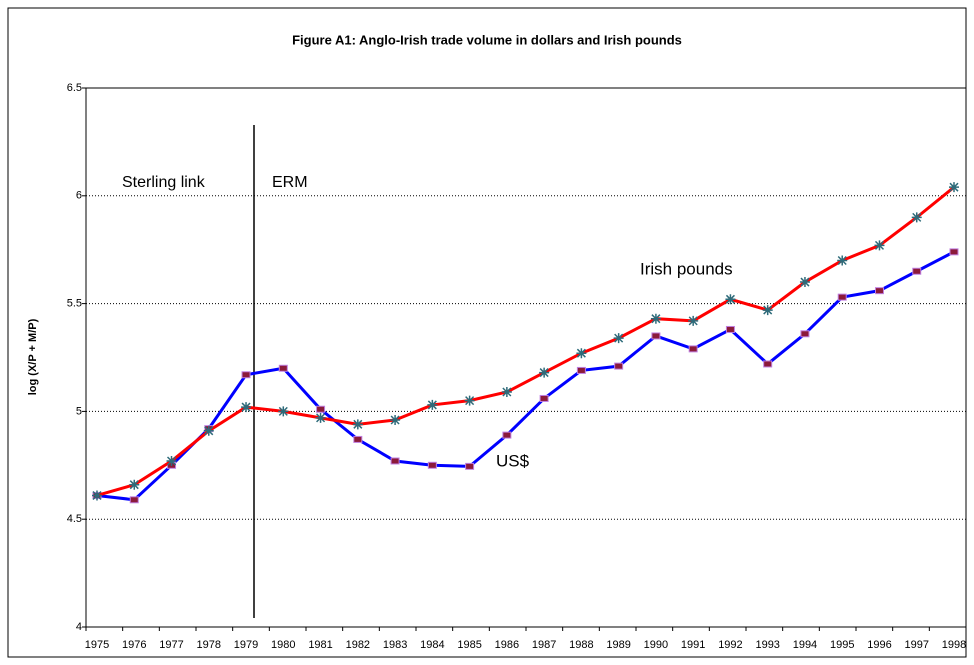  I want to click on x-tick-label: 1991, so click(693, 645).